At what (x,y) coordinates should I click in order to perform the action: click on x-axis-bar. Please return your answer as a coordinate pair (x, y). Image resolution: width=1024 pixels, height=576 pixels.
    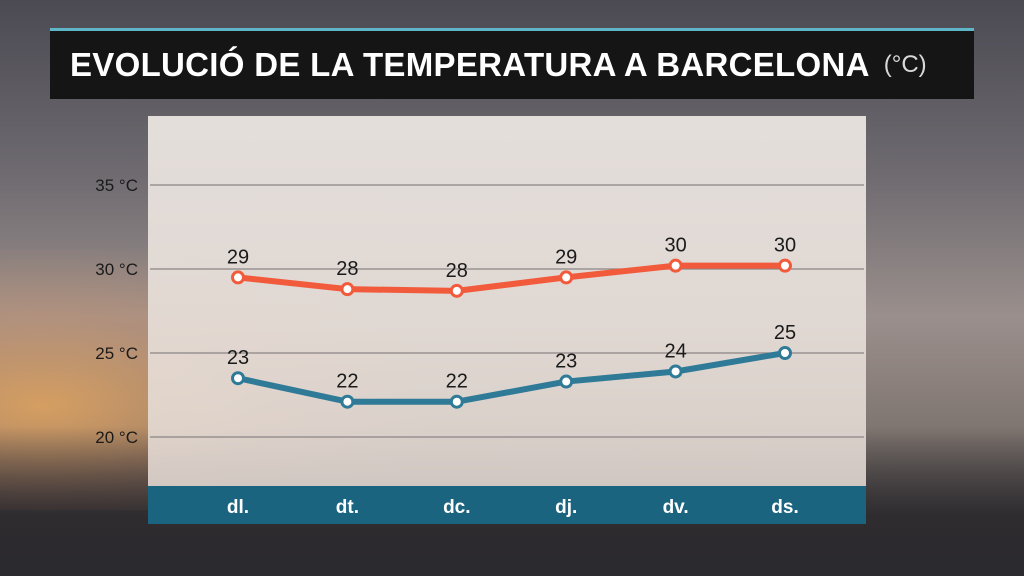
    Looking at the image, I should click on (507, 505).